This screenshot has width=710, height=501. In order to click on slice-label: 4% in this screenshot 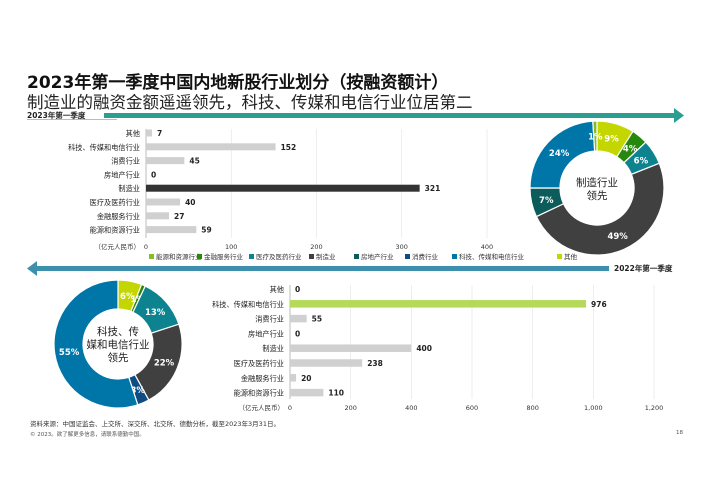, I will do `click(630, 149)`.